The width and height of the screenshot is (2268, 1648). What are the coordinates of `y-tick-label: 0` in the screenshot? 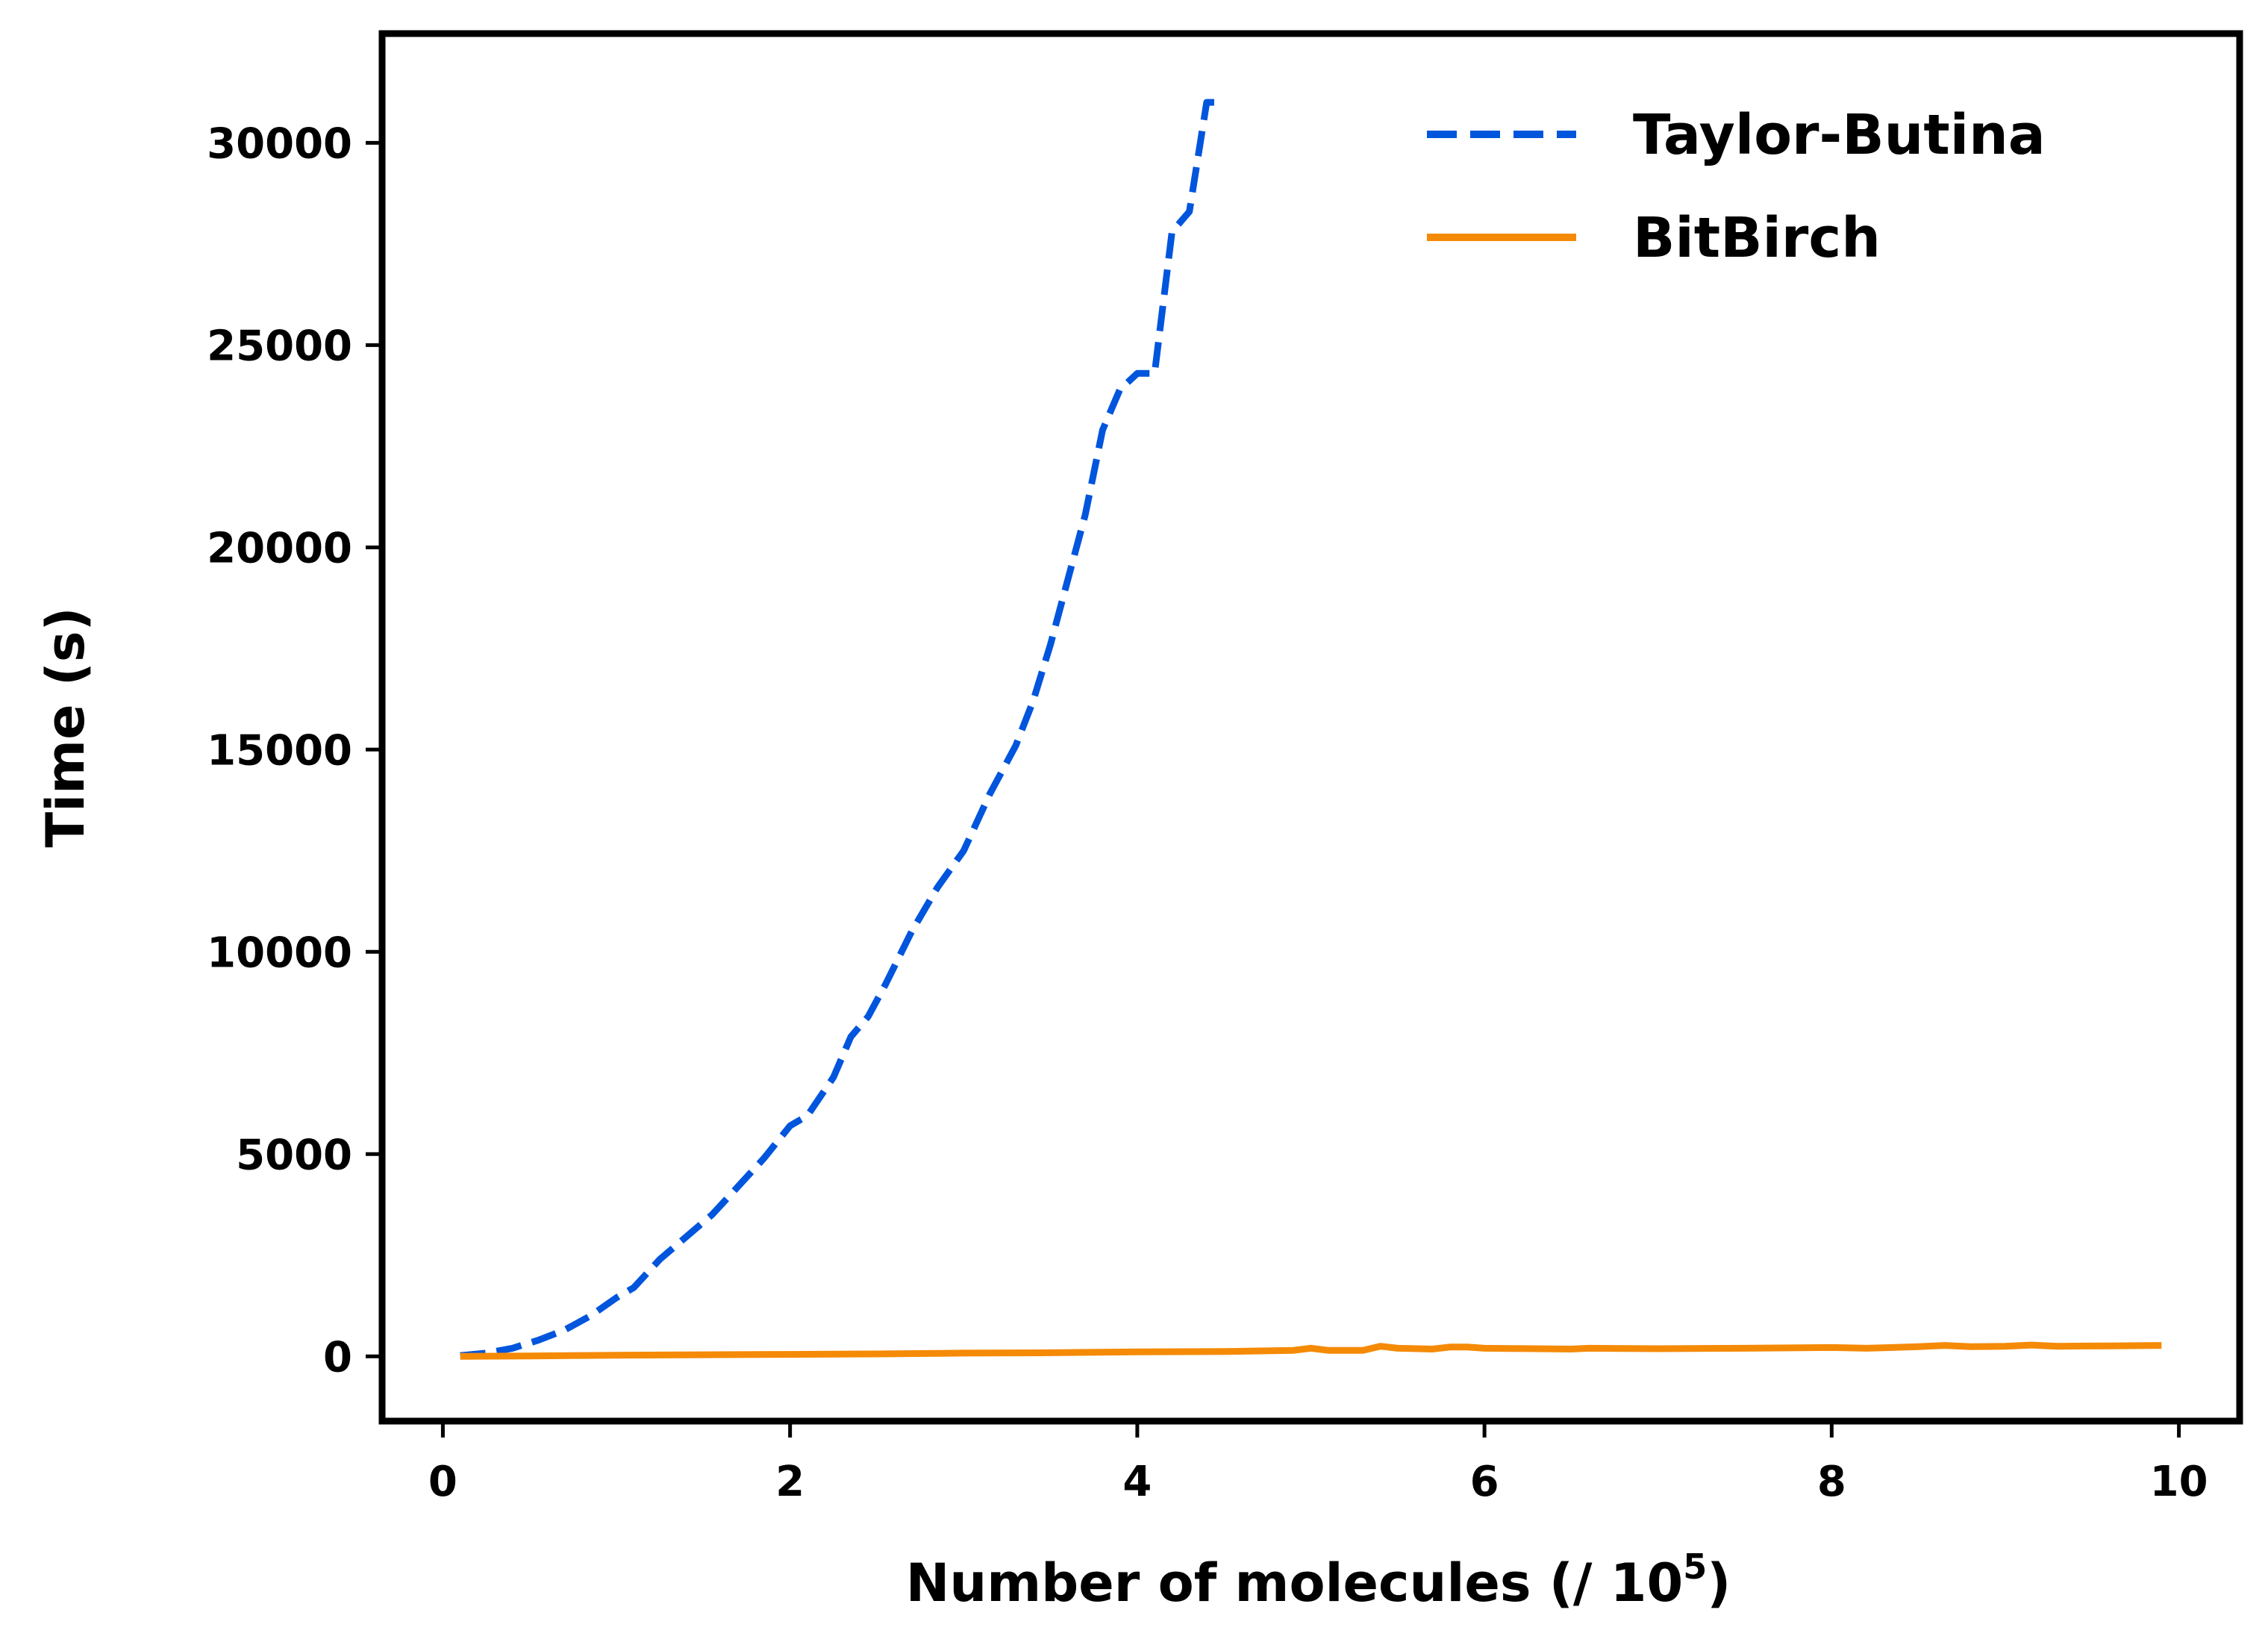 It's located at (337, 1357).